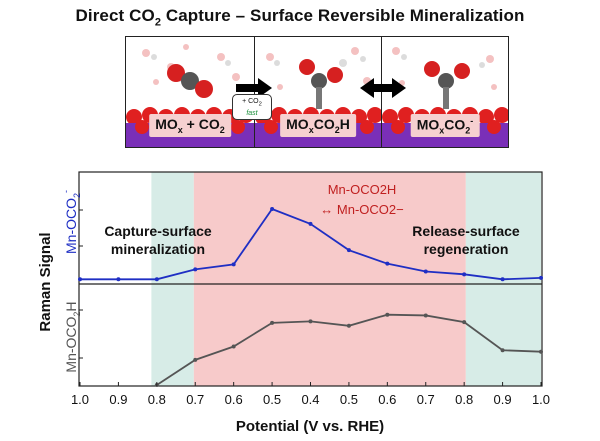 This screenshot has height=441, width=600. What do you see at coordinates (45, 281) in the screenshot?
I see `y-axis-title: Raman Signal` at bounding box center [45, 281].